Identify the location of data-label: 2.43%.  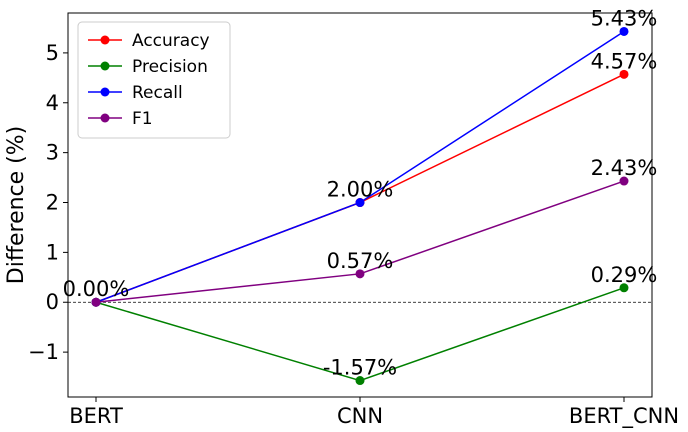
(624, 168).